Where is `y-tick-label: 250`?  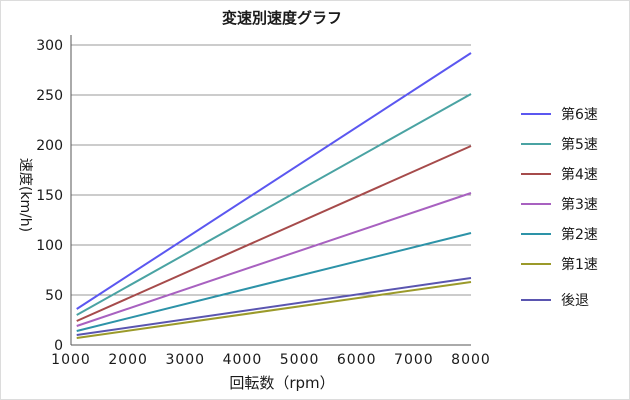 y-tick-label: 250 is located at coordinates (49, 96).